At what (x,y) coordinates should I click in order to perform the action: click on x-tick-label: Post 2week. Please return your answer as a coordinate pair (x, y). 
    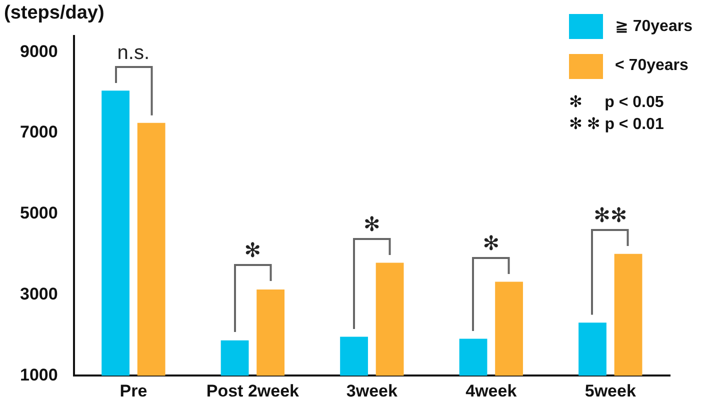
    Looking at the image, I should click on (253, 390).